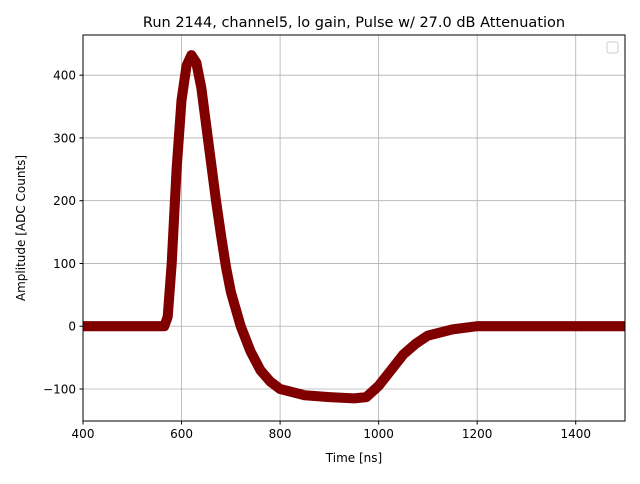 This screenshot has width=640, height=484. Describe the element at coordinates (612, 47) in the screenshot. I see `legend-box` at that location.